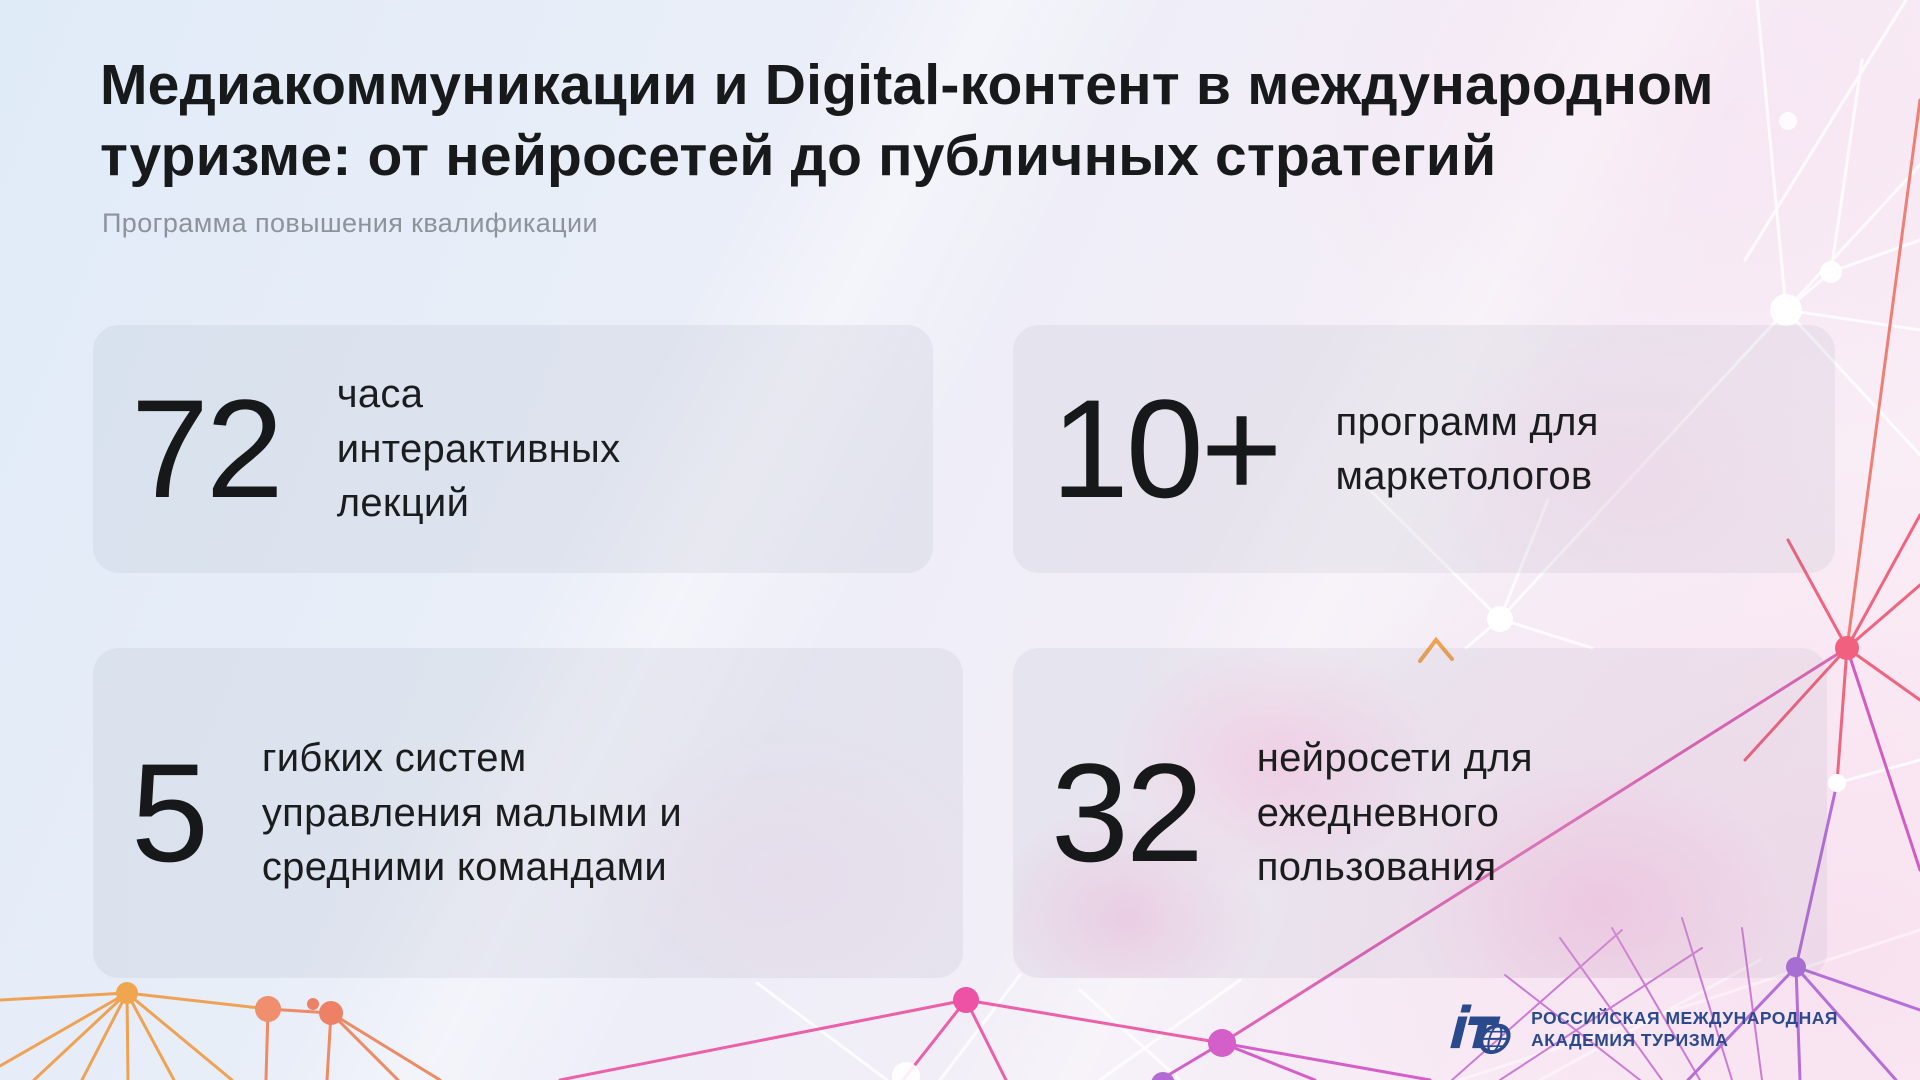  Describe the element at coordinates (207, 448) in the screenshot. I see `stat-value: 72` at that location.